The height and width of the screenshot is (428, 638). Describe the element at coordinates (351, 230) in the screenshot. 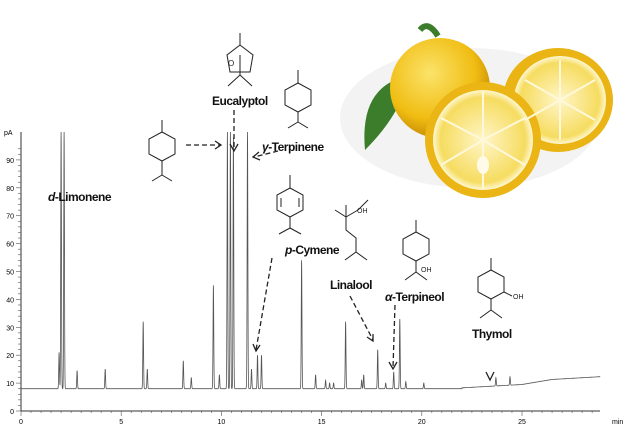

I see `linalool-structure` at that location.